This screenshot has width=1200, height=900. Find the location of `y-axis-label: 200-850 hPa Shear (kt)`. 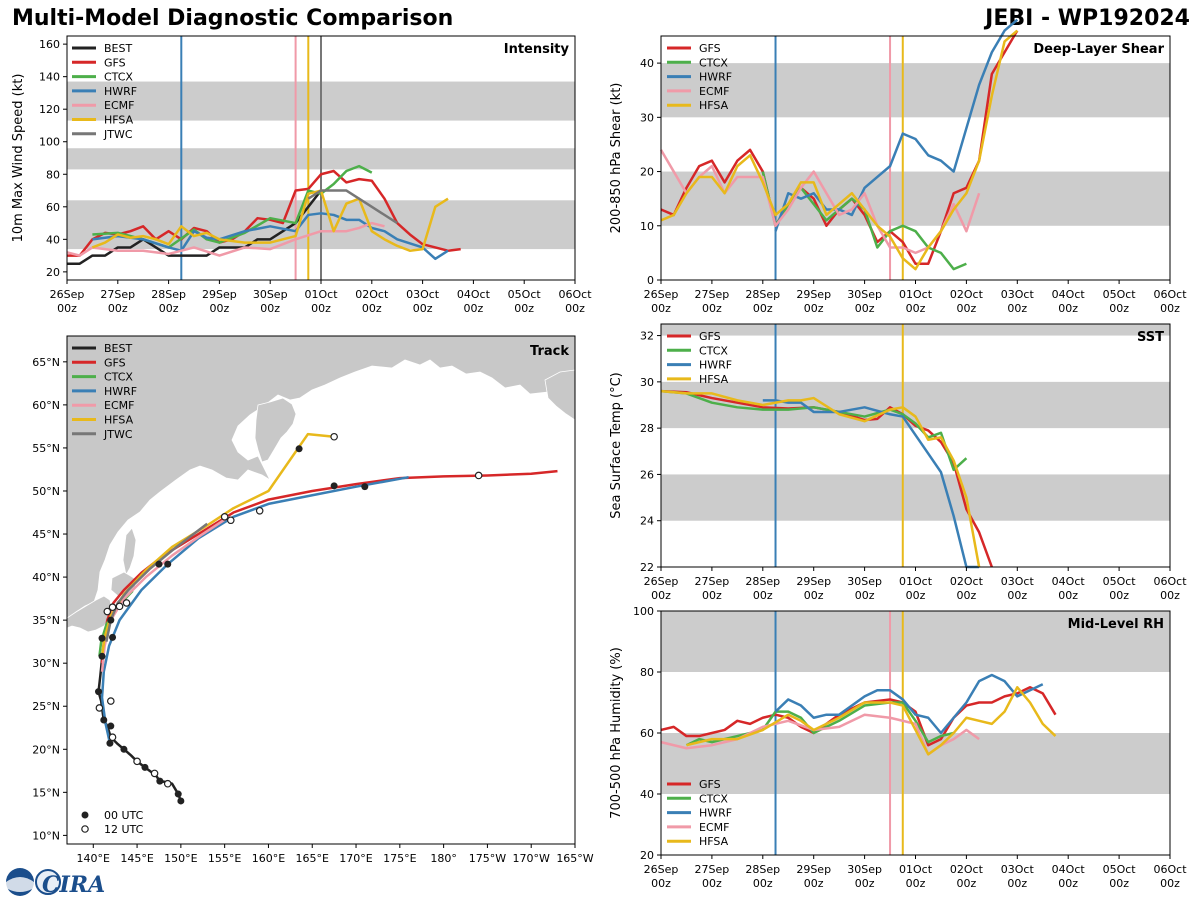

y-axis-label: 200-850 hPa Shear (kt) is located at coordinates (616, 158).